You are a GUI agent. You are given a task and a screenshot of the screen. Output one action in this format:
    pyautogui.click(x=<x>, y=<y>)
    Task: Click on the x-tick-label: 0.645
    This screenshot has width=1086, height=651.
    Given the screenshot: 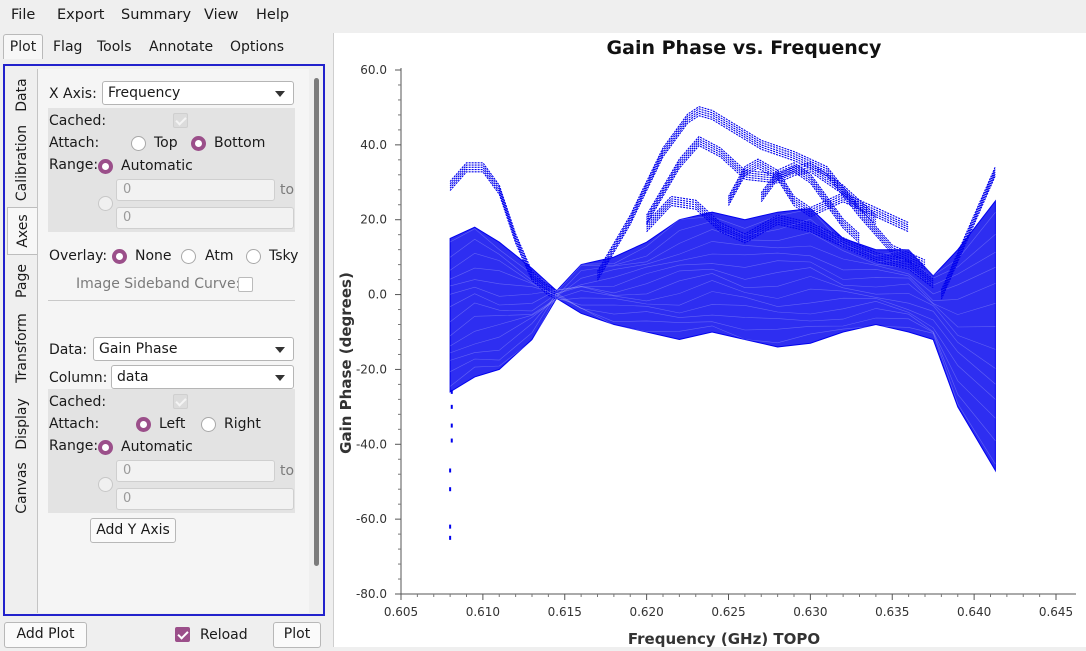 What is the action you would take?
    pyautogui.click(x=1056, y=612)
    